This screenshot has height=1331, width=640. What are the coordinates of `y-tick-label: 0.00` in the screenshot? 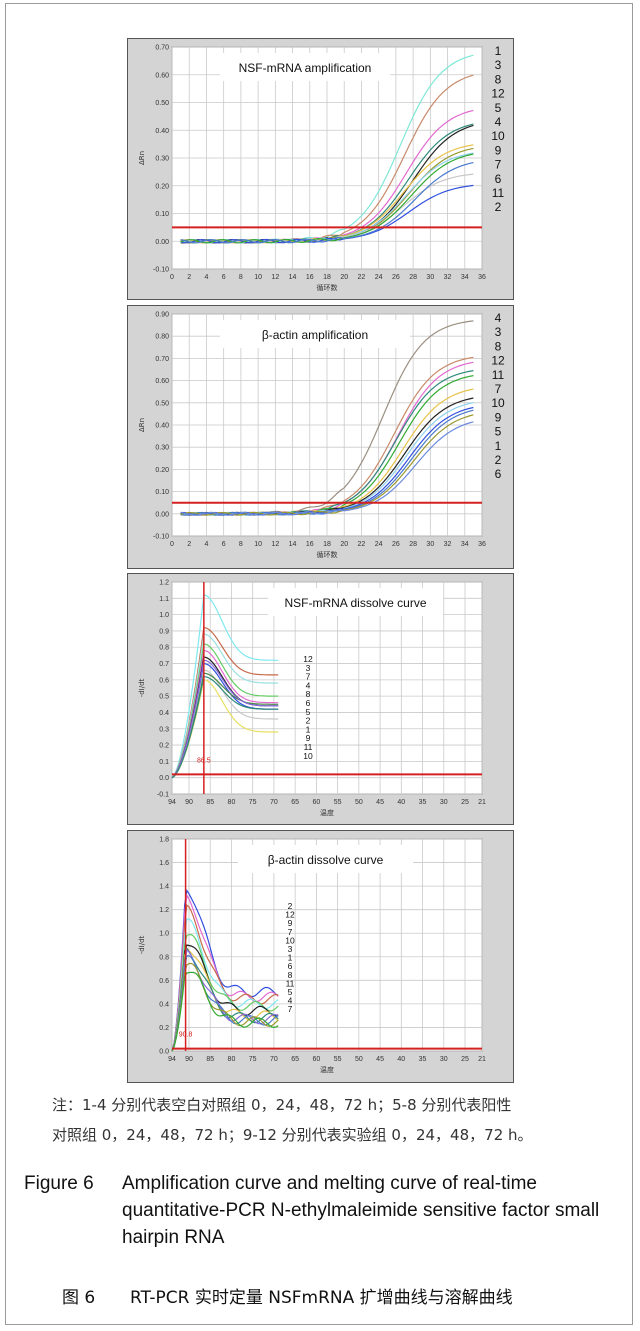 It's located at (162, 514).